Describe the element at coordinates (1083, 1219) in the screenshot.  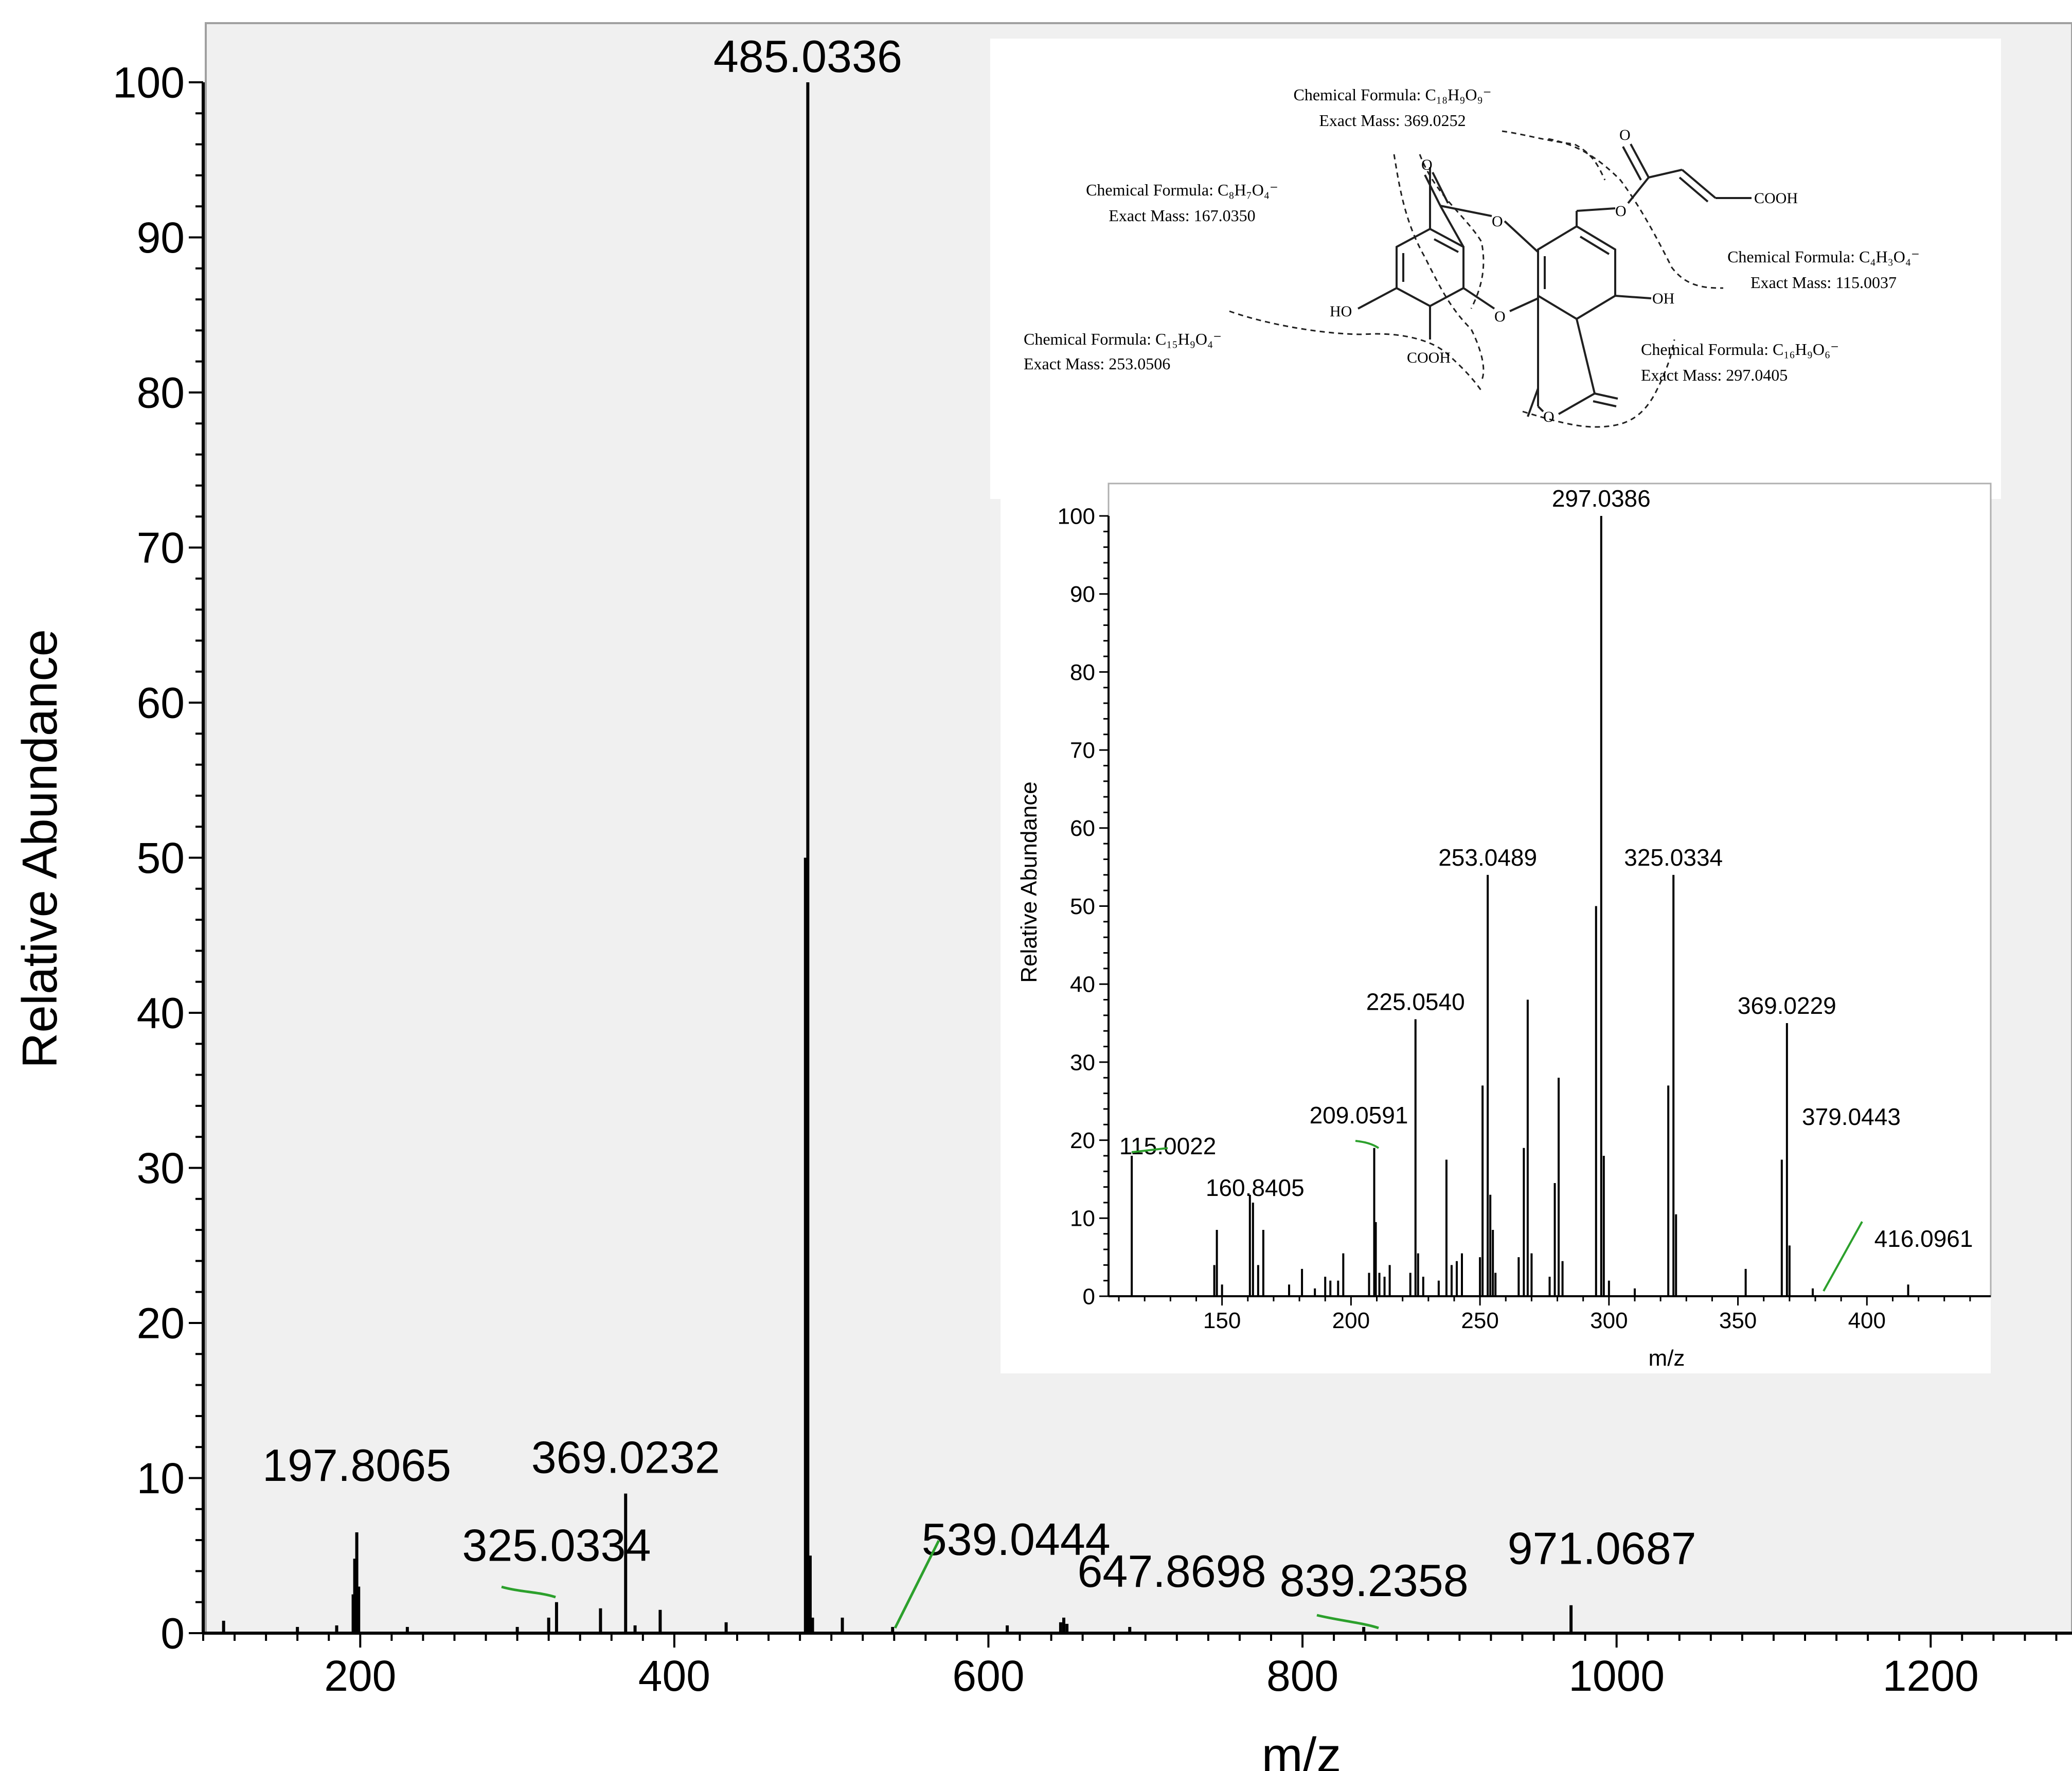
I see `inset-y-tick-label: 10` at that location.